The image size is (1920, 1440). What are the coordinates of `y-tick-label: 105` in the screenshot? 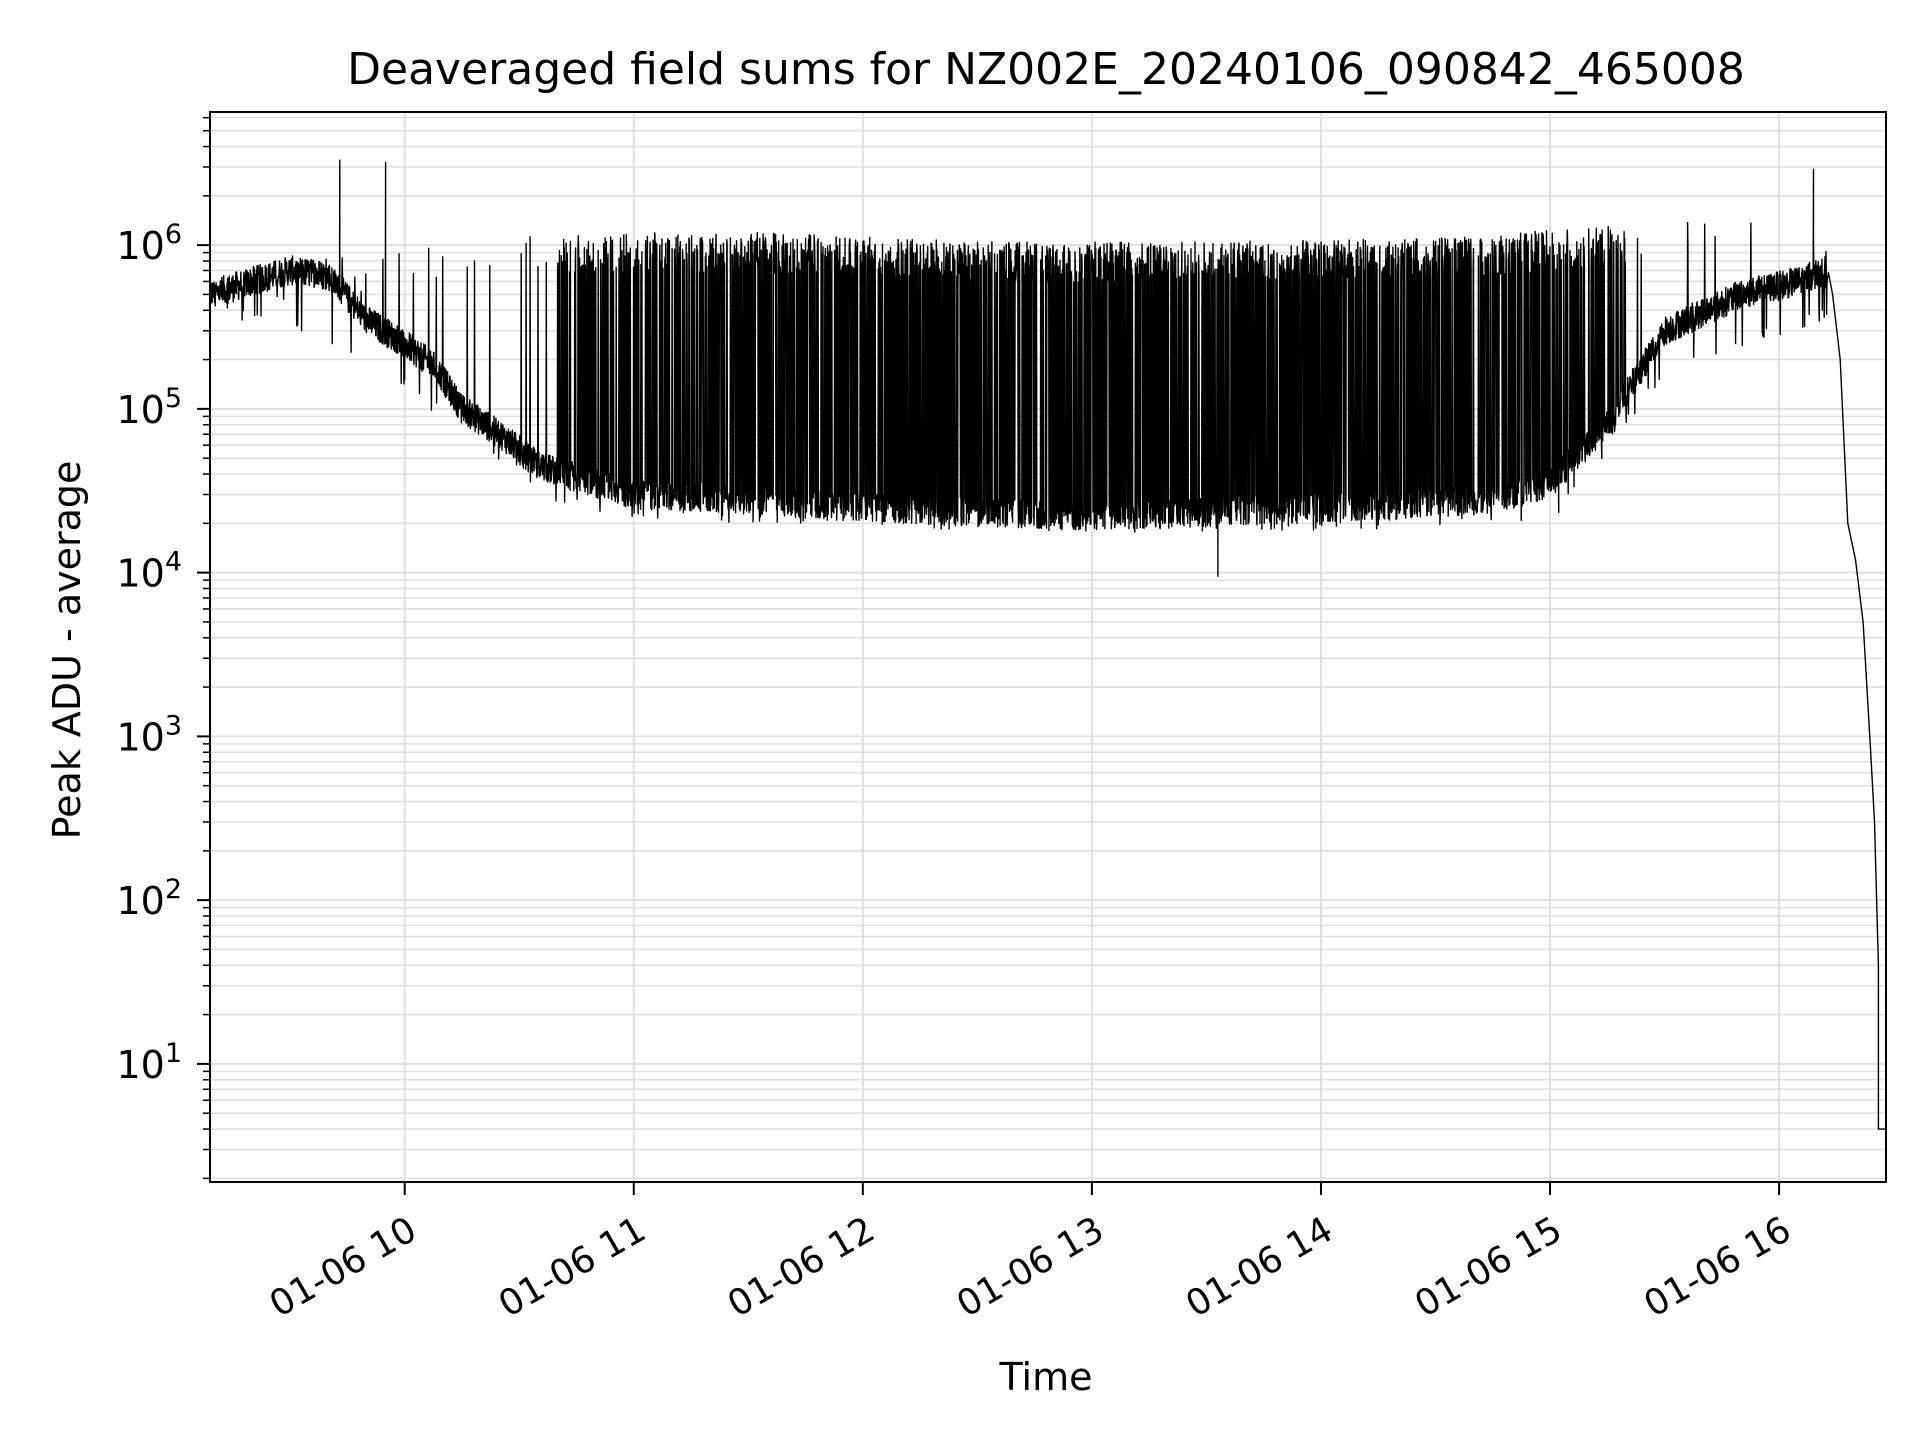 It's located at (149, 407).